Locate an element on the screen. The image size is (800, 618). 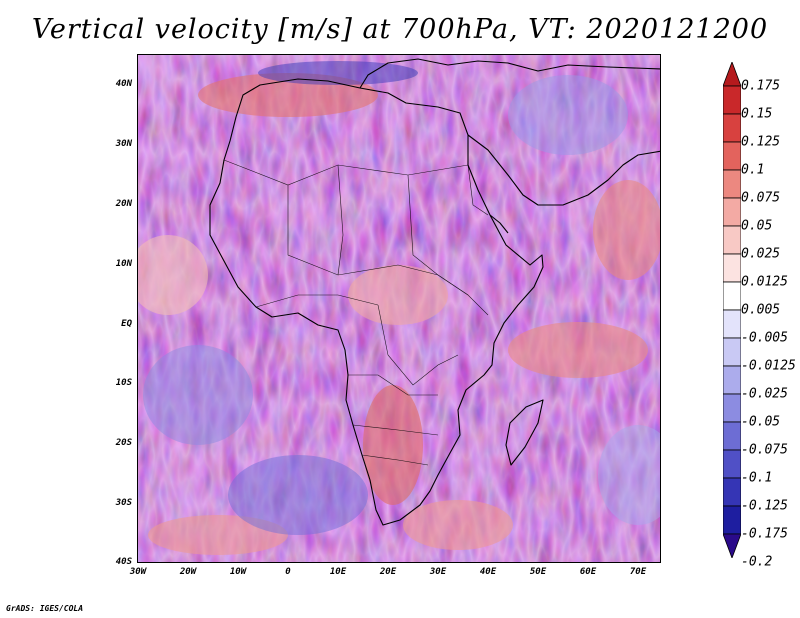
lon-label-70e: 70E is located at coordinates (638, 572).